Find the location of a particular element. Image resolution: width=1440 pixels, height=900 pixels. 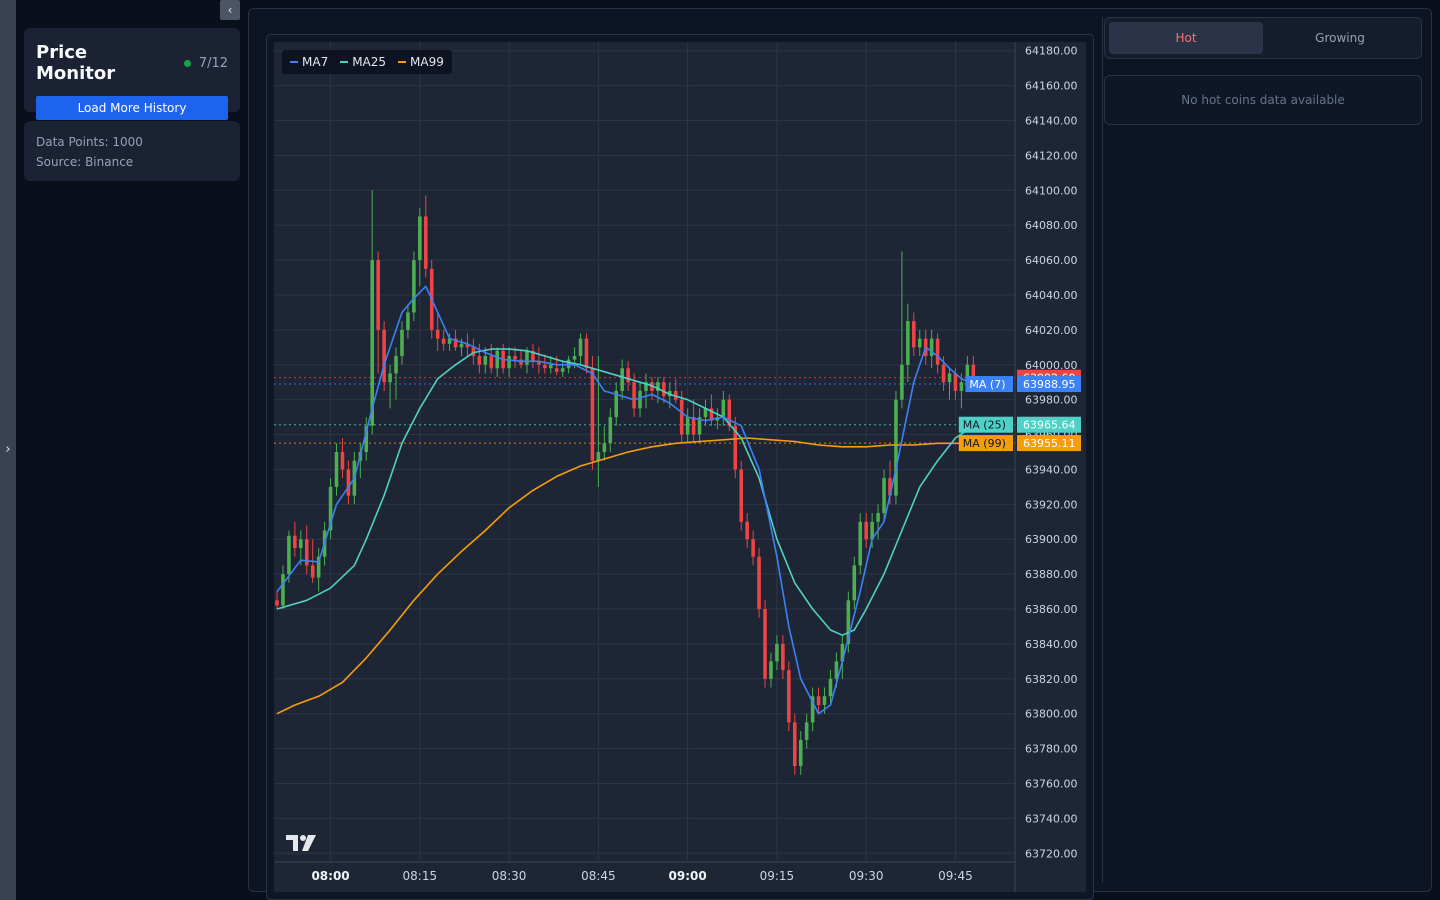

x-tick-label: 09:30 is located at coordinates (866, 876).